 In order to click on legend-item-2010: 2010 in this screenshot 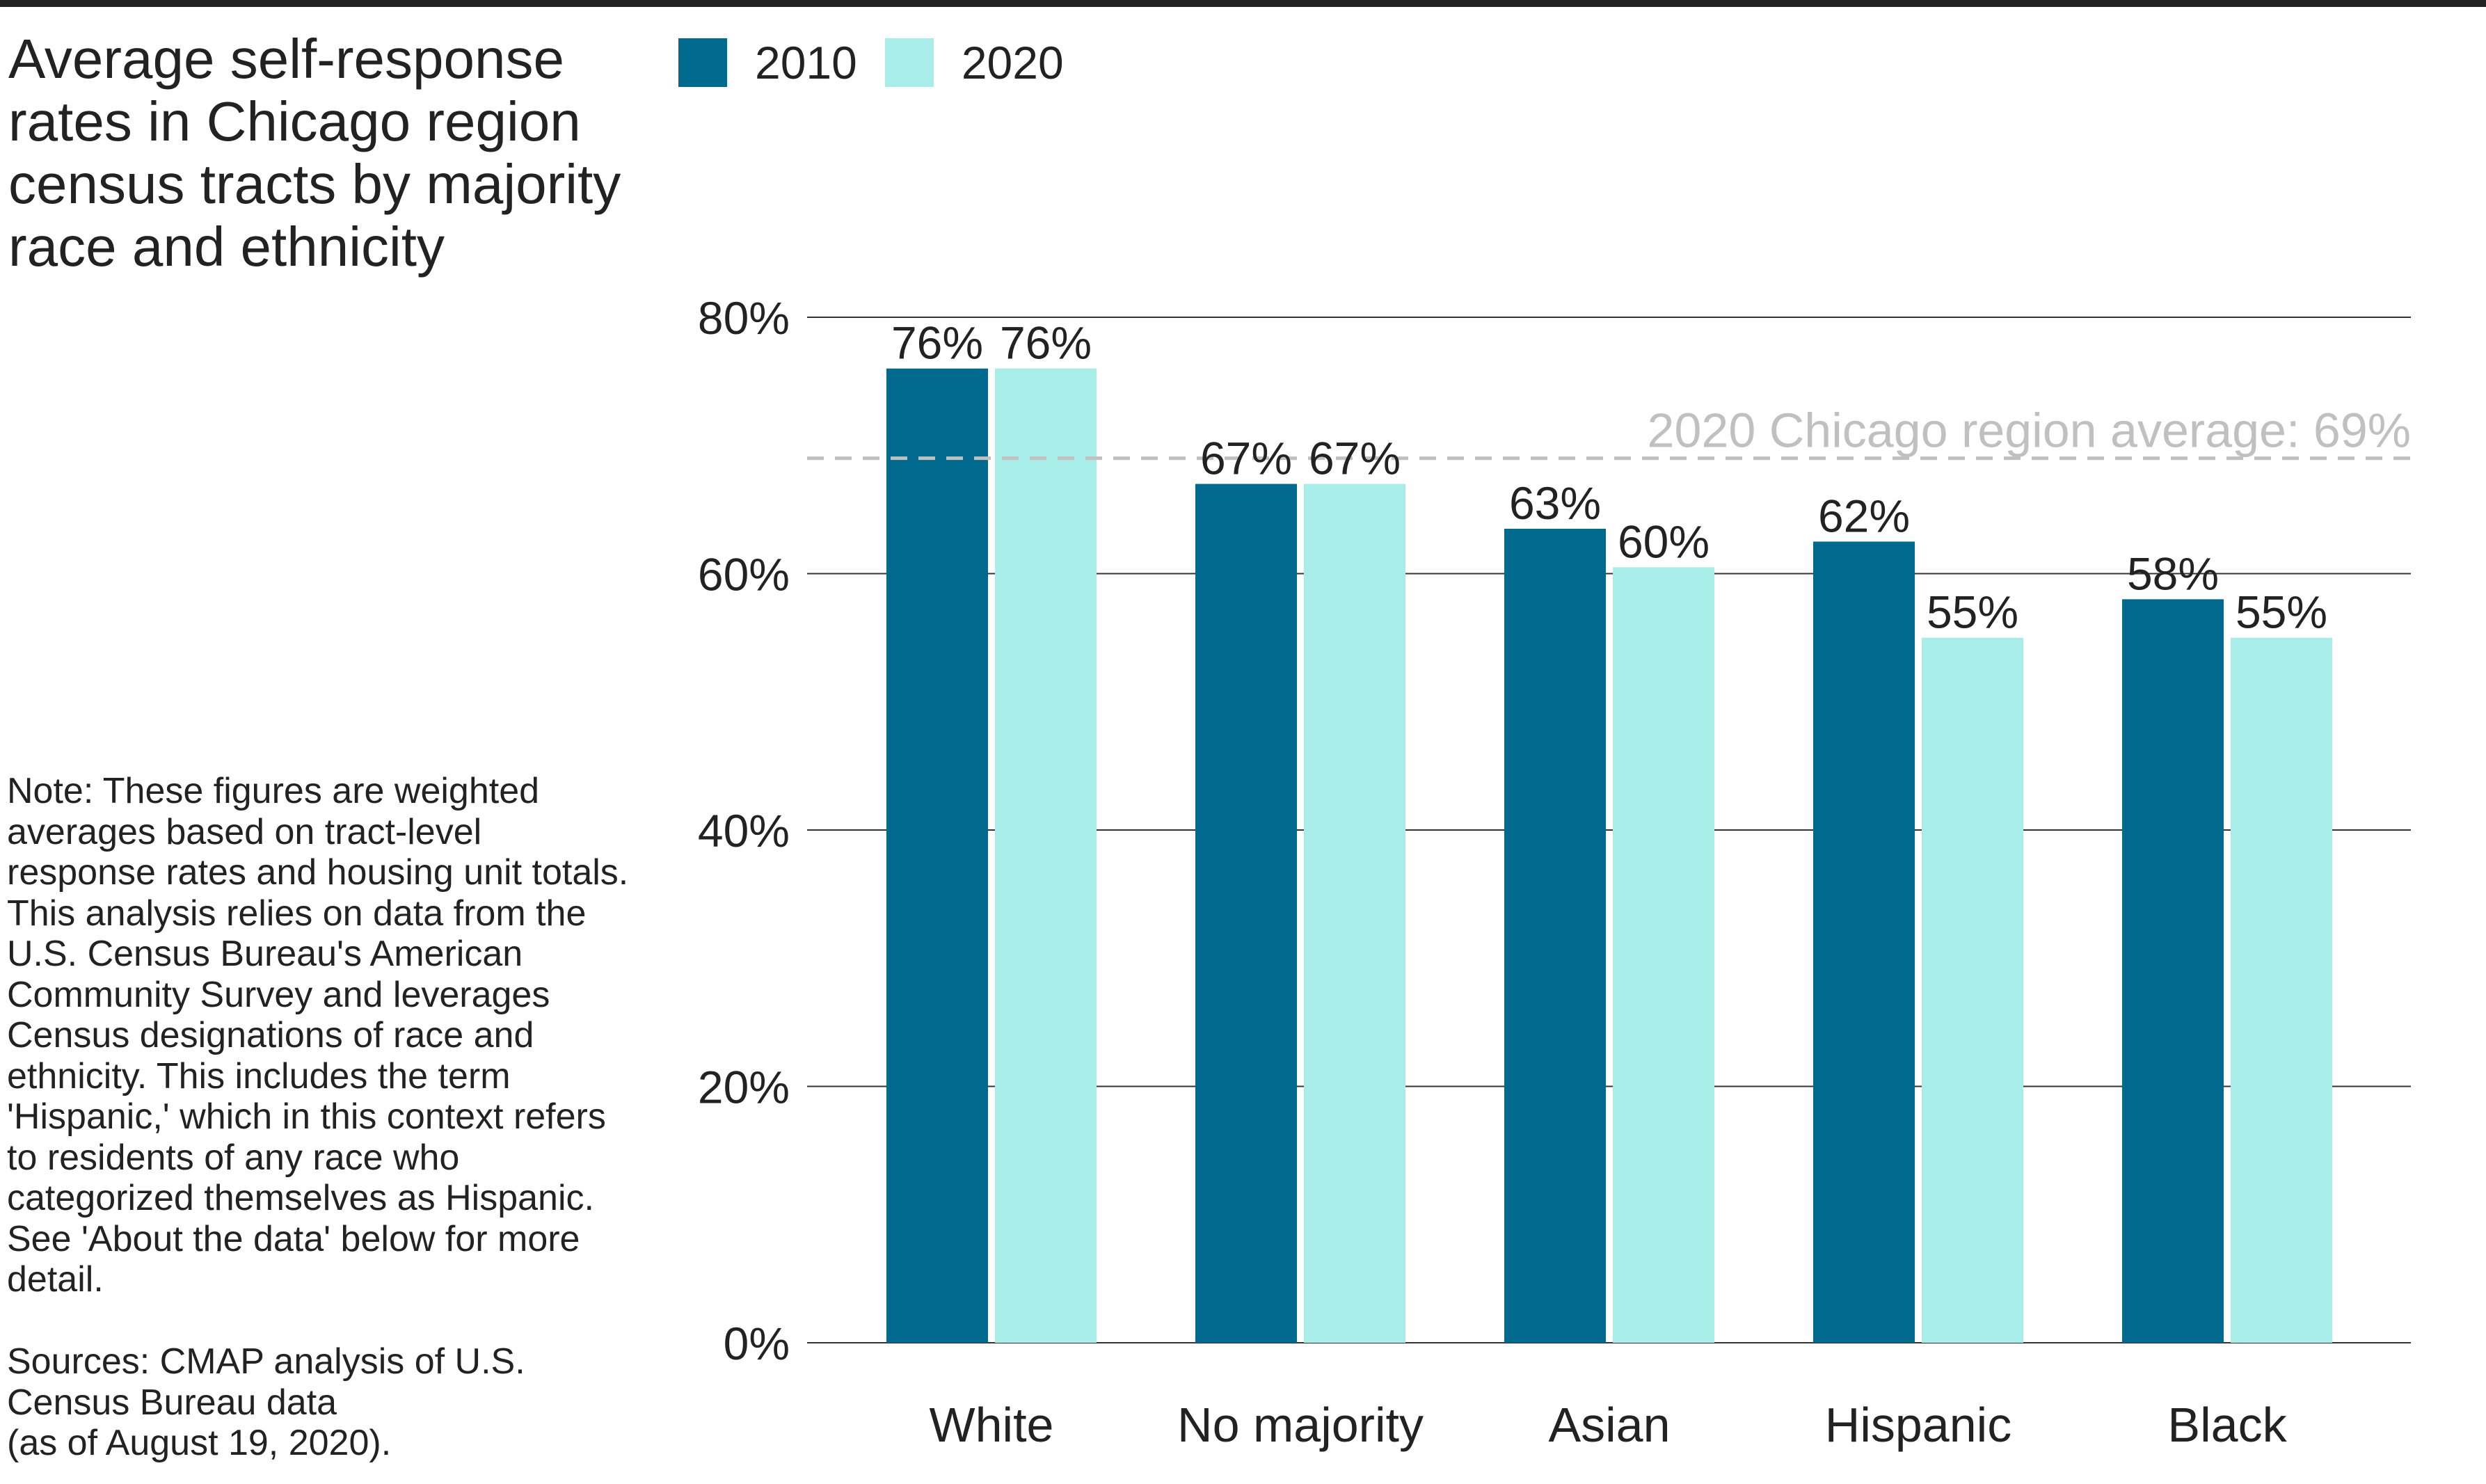, I will do `click(767, 63)`.